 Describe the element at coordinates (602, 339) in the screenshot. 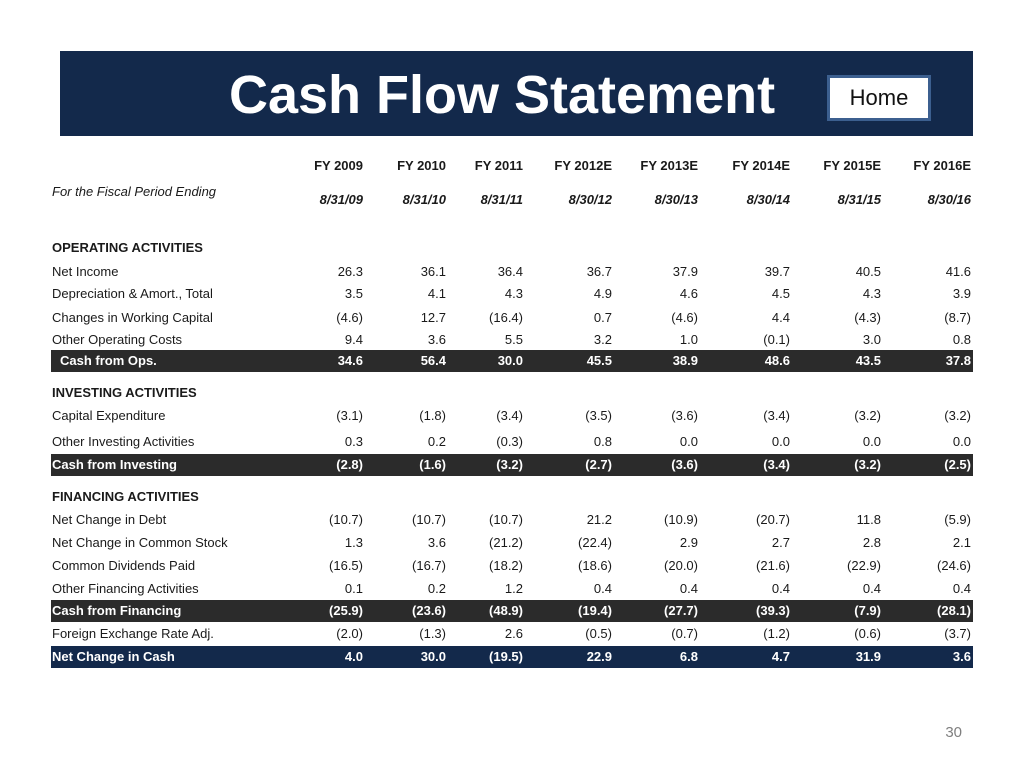

I see `value-cell: 3.2` at that location.